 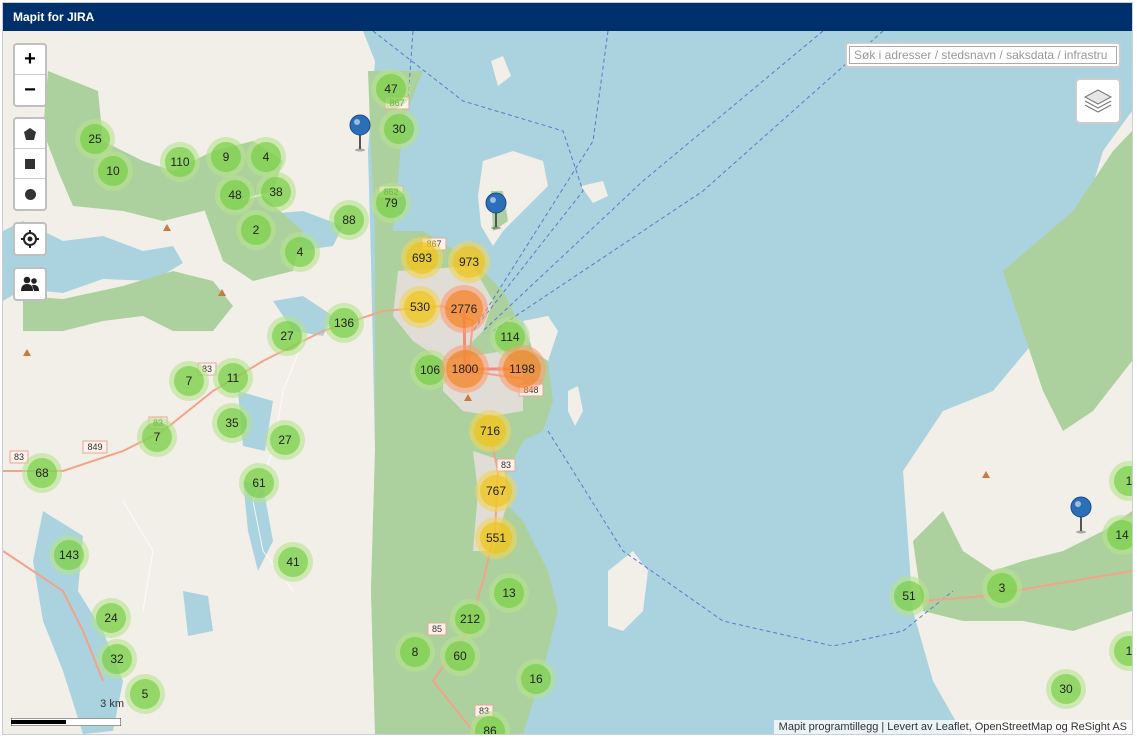 I want to click on scale-graphic, so click(x=66, y=722).